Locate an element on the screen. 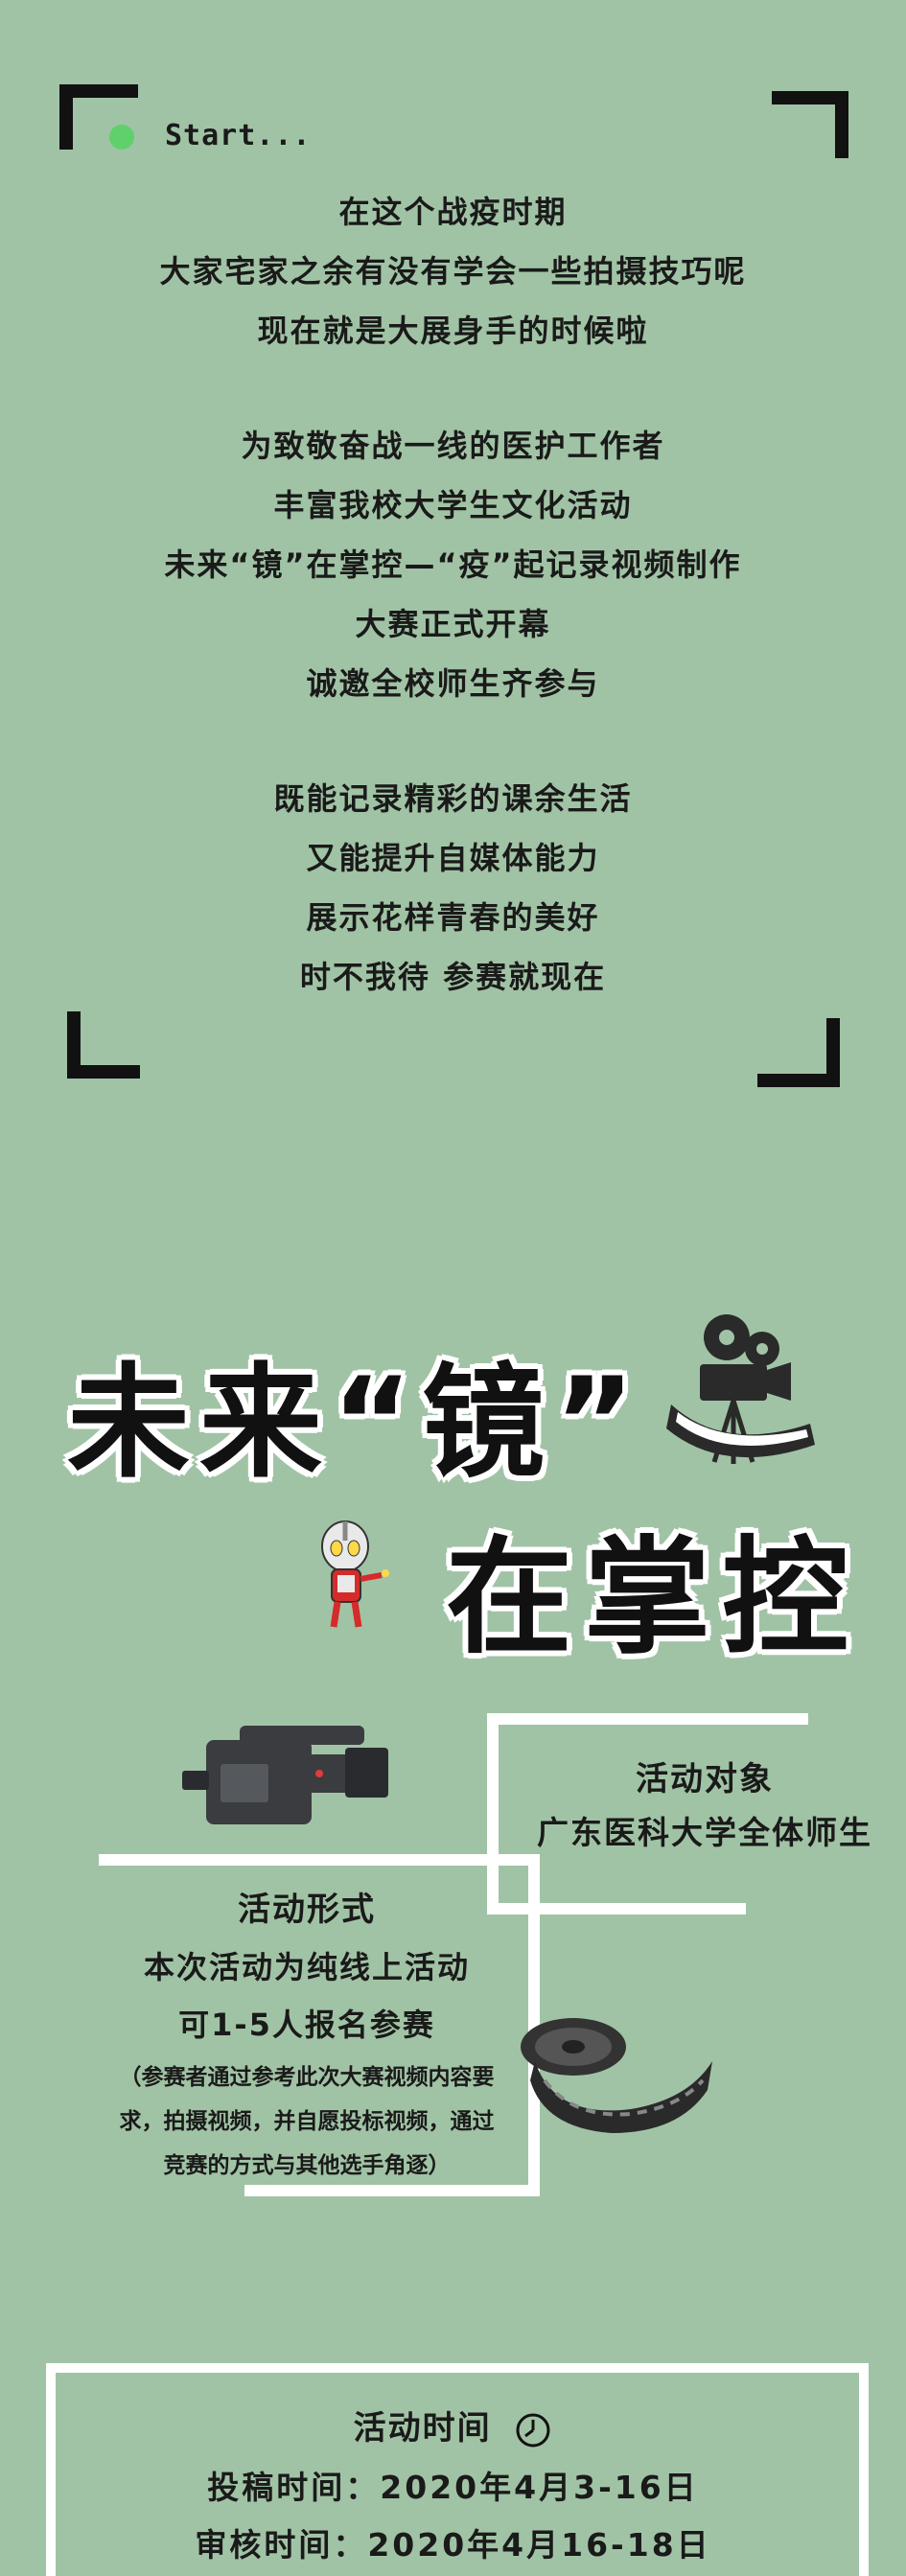  form-line: 本次活动为纯线上活动 is located at coordinates (306, 1967).